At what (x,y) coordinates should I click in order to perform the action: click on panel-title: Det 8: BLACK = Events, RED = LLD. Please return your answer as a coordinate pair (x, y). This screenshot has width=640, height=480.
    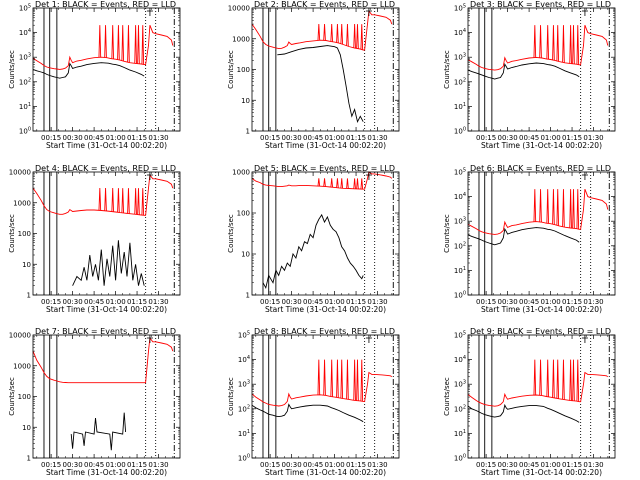
    Looking at the image, I should click on (324, 331).